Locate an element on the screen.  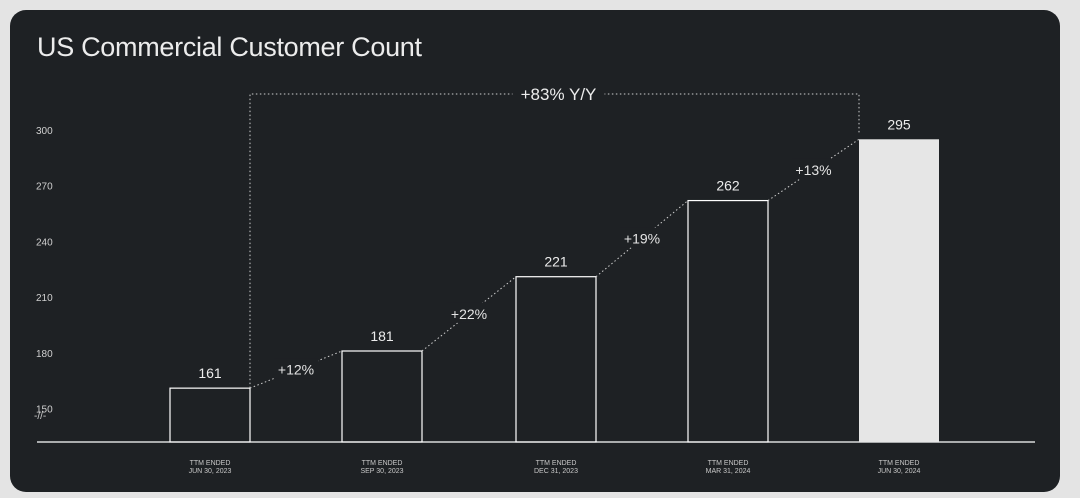
y-tick-label: 180 is located at coordinates (44, 354).